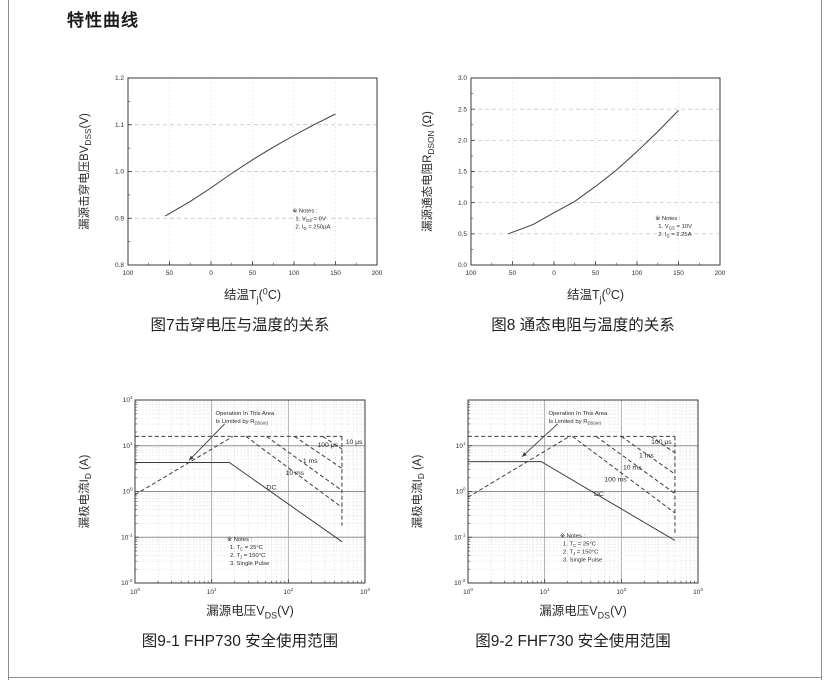 This screenshot has width=829, height=680. Describe the element at coordinates (310, 220) in the screenshot. I see `svg-text: 1. VGS = 0V` at that location.